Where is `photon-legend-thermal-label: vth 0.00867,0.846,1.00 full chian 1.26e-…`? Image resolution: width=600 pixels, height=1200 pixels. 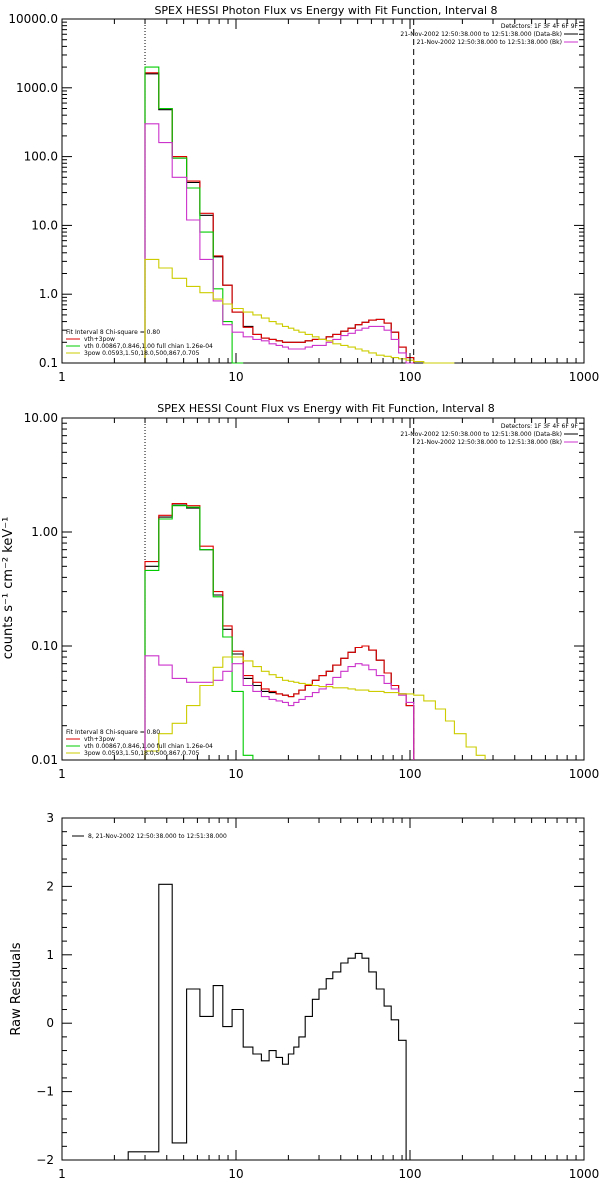 photon-legend-thermal-label: vth 0.00867,0.846,1.00 full chian 1.26e-… is located at coordinates (148, 346).